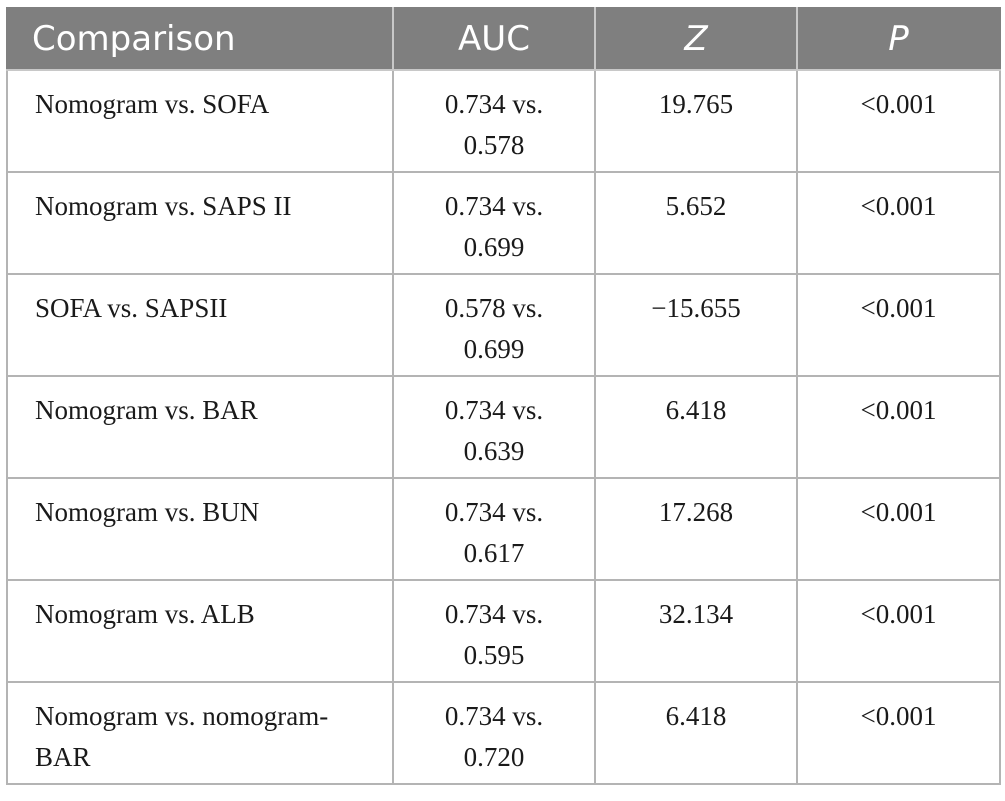 The height and width of the screenshot is (801, 1005). Describe the element at coordinates (200, 631) in the screenshot. I see `comparison-cell: Nomogram vs. ALB` at that location.